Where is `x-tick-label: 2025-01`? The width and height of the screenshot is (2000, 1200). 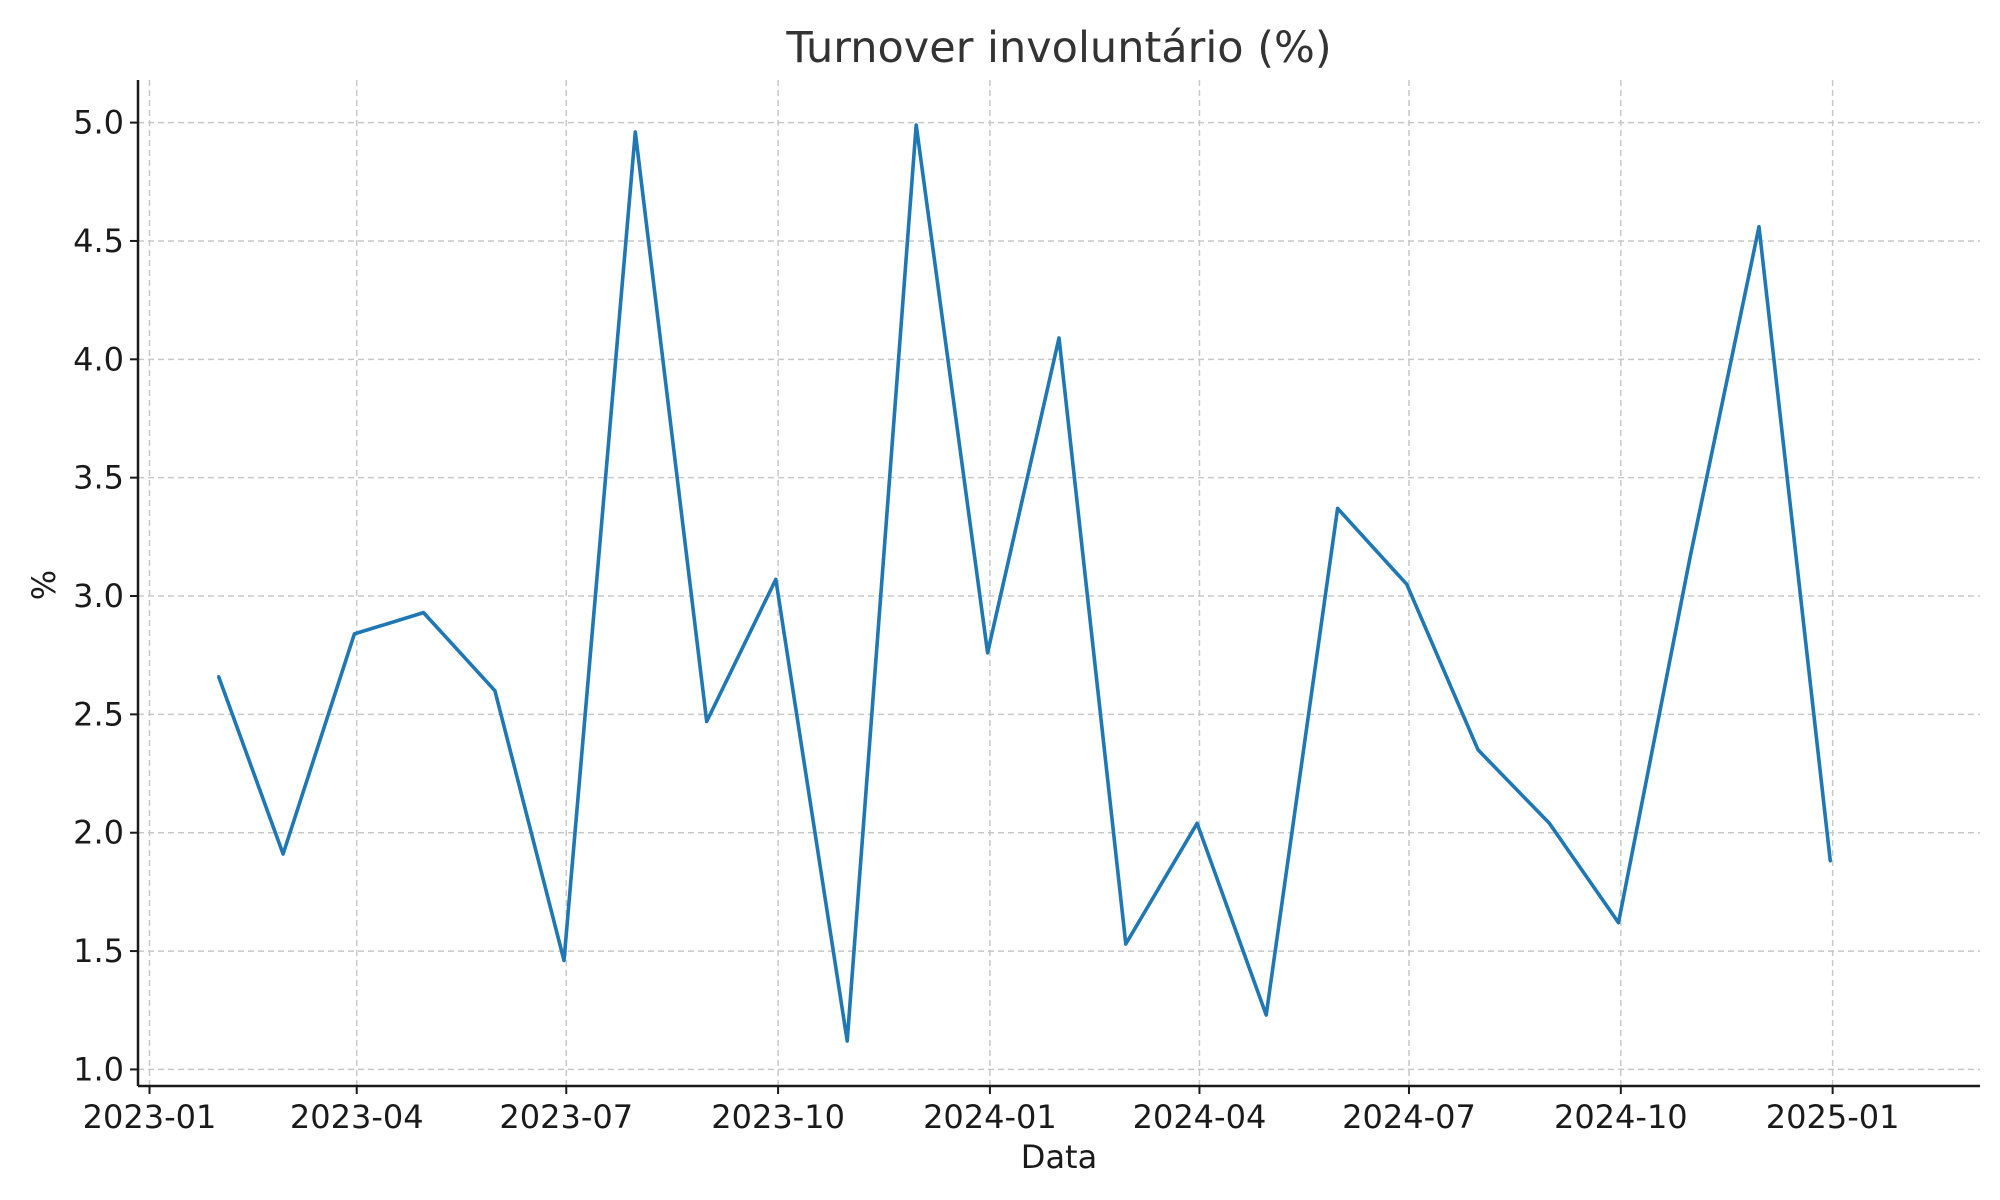 x-tick-label: 2025-01 is located at coordinates (1833, 1117).